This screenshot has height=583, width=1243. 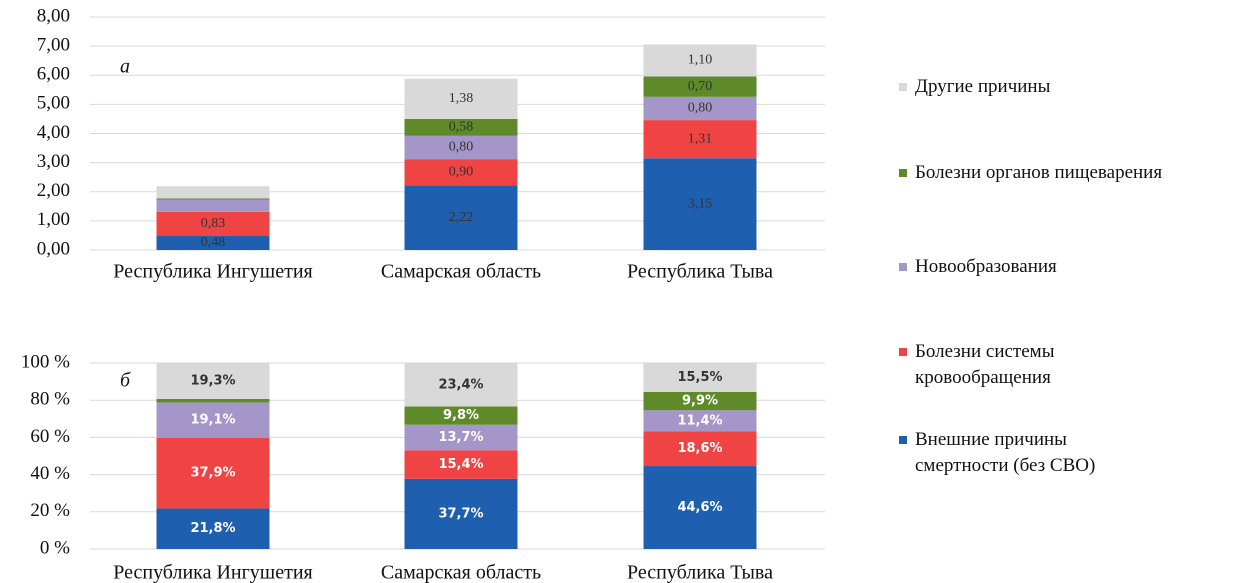 What do you see at coordinates (53, 74) in the screenshot?
I see `y-tick-label: 6,00` at bounding box center [53, 74].